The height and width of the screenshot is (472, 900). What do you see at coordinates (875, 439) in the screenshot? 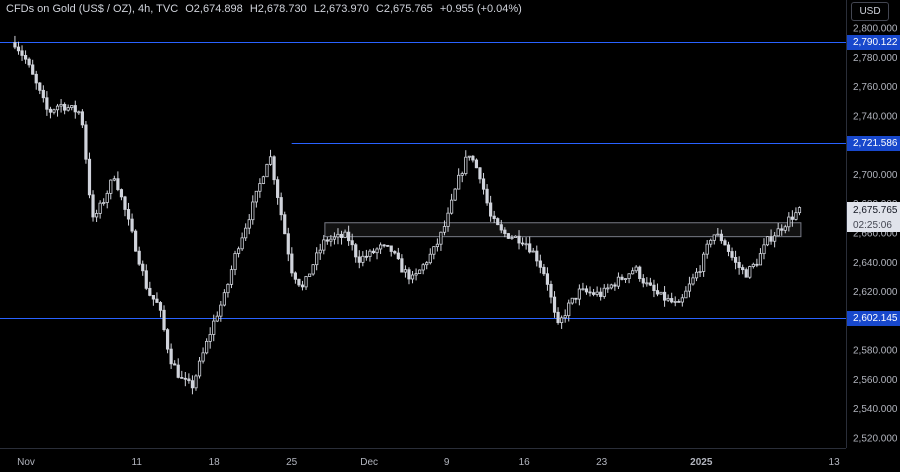
I see `y-tick-14: 2,520.000` at bounding box center [875, 439].